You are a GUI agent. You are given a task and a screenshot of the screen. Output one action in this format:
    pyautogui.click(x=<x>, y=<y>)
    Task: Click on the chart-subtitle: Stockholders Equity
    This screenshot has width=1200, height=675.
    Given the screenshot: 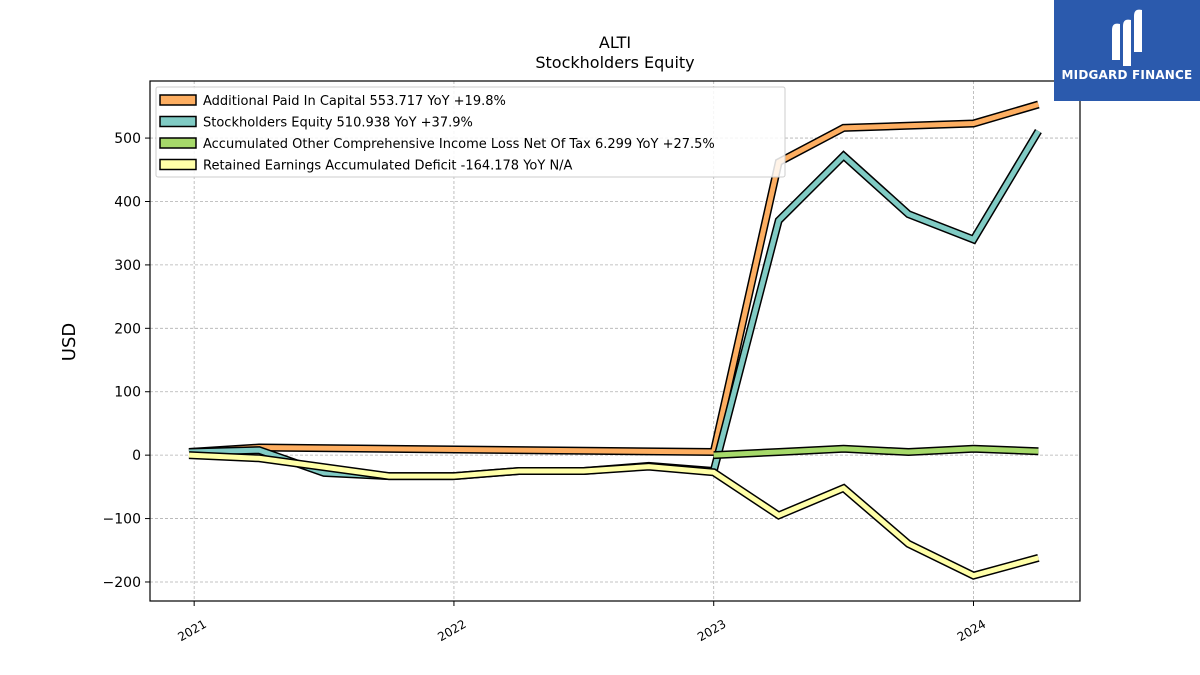 What is the action you would take?
    pyautogui.click(x=614, y=62)
    